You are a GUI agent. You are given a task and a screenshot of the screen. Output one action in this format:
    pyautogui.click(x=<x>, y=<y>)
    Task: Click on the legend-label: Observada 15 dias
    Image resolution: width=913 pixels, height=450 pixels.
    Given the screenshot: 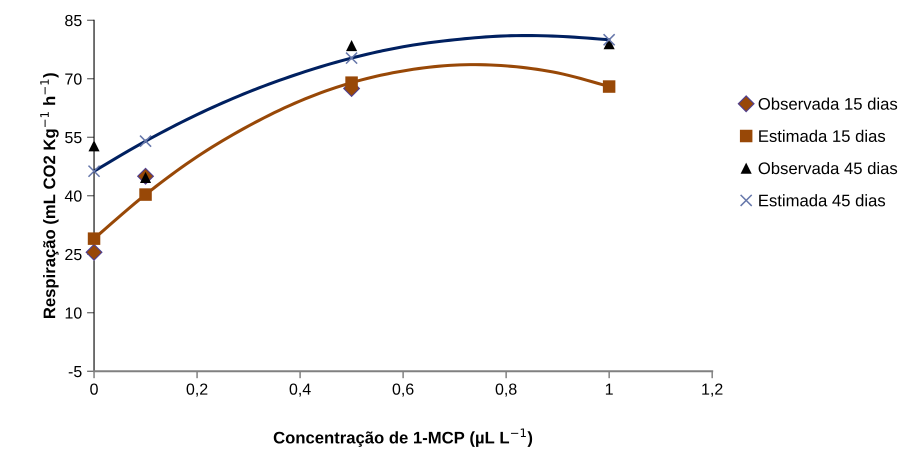 What is the action you would take?
    pyautogui.click(x=828, y=104)
    